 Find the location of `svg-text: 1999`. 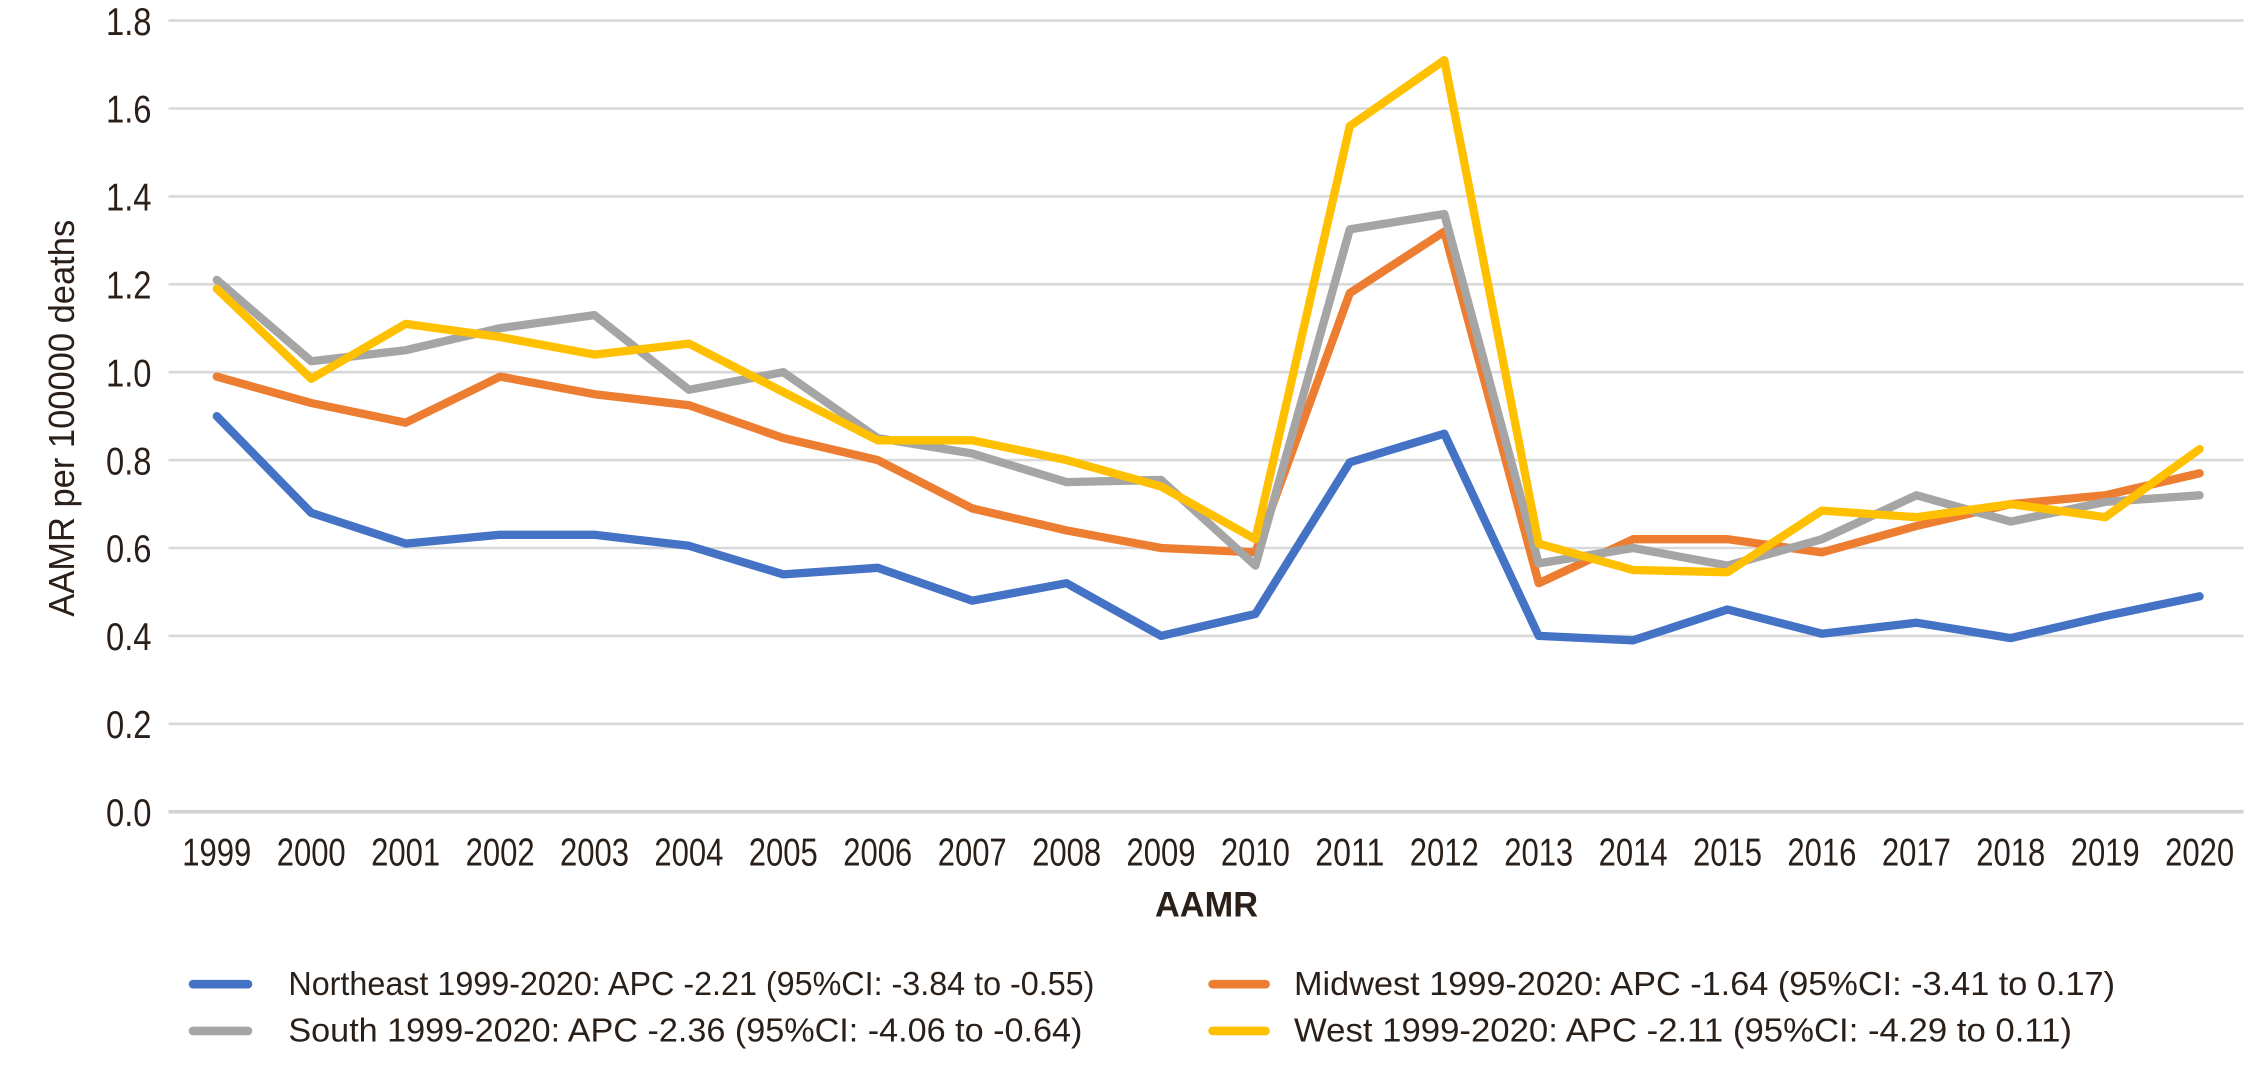

svg-text: 1999 is located at coordinates (216, 853).